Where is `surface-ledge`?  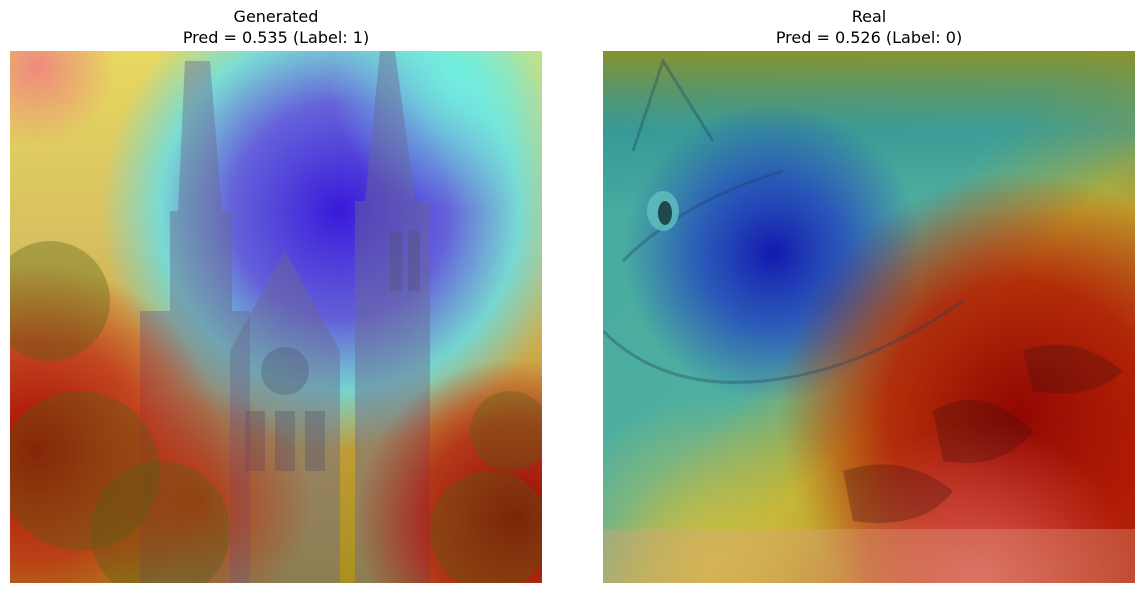
surface-ledge is located at coordinates (869, 556).